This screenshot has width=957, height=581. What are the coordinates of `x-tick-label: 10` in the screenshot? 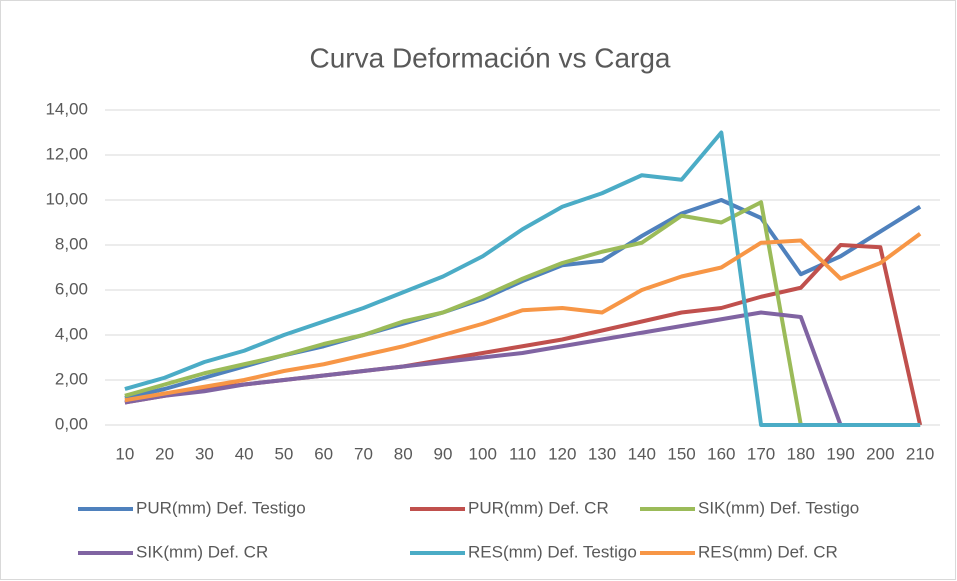 It's located at (124, 453).